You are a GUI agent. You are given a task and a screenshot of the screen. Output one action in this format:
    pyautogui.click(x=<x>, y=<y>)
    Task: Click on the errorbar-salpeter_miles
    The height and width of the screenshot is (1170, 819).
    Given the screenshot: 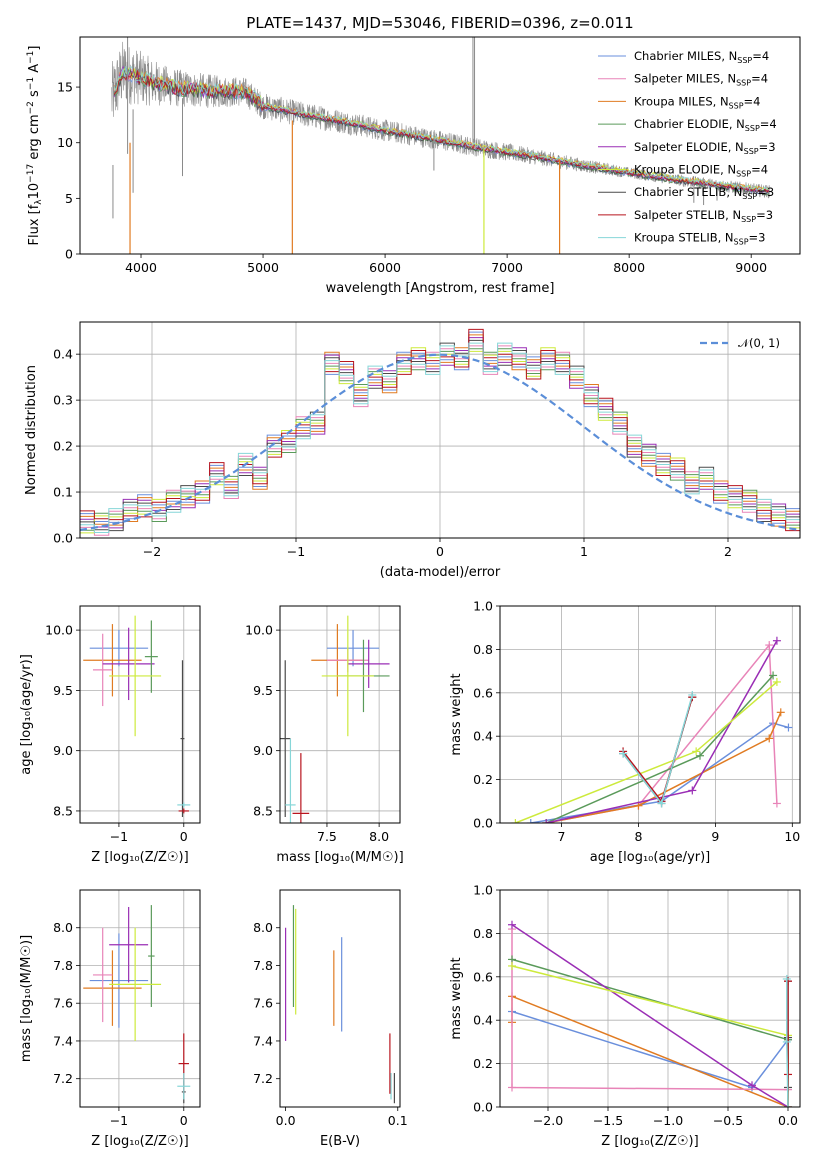 What is the action you would take?
    pyautogui.click(x=102, y=670)
    